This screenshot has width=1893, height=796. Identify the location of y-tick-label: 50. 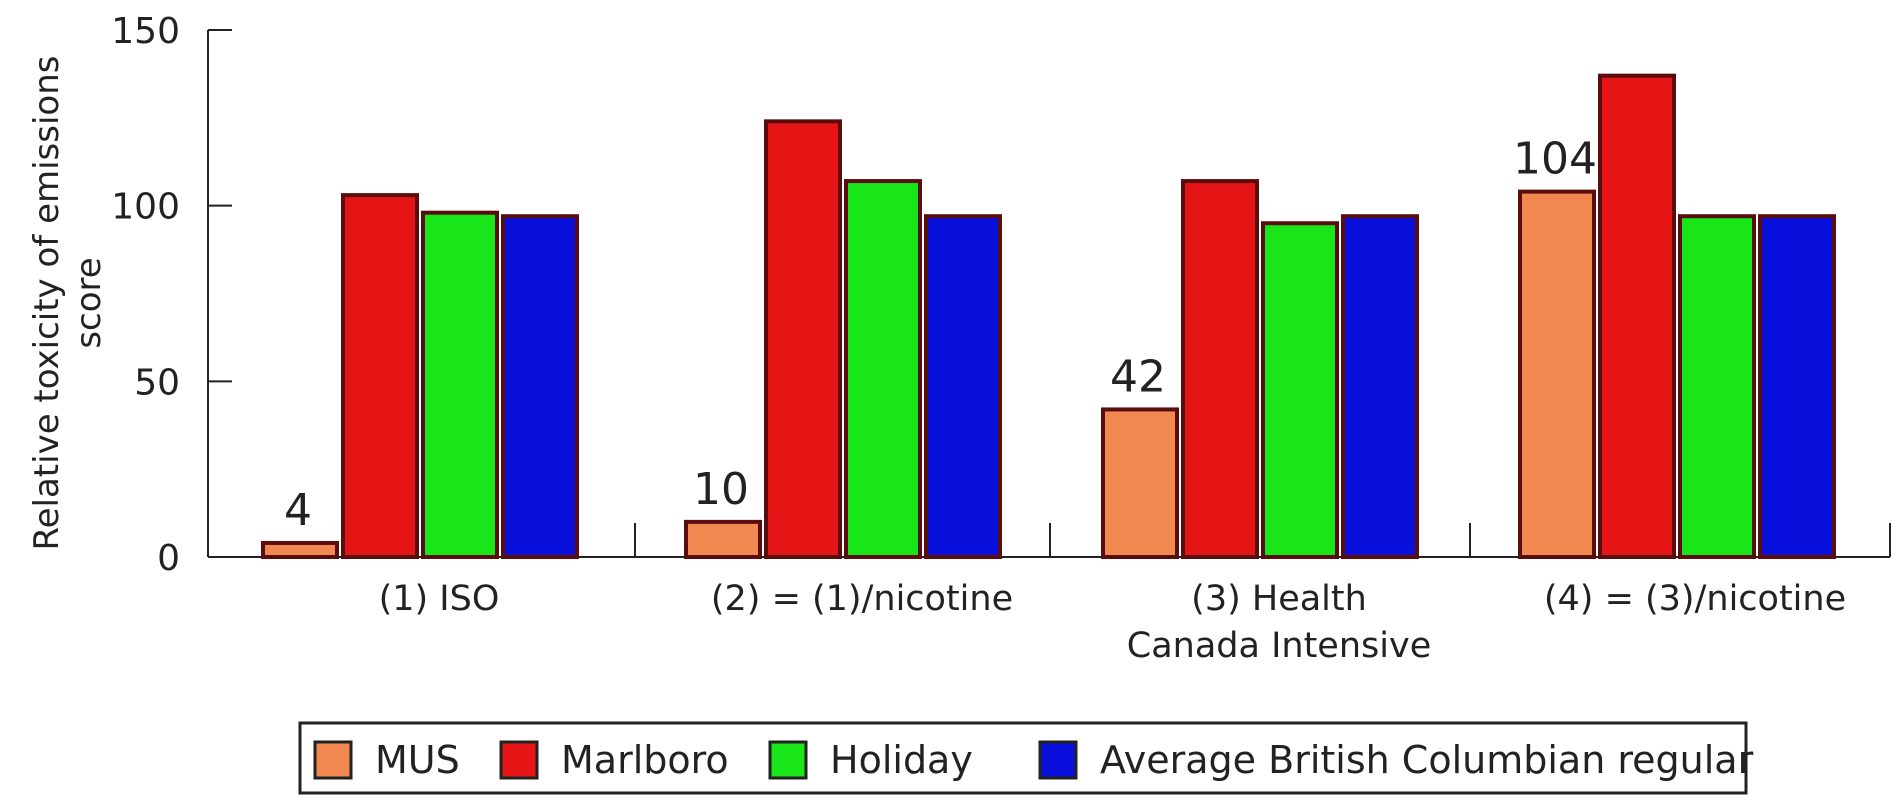
(157, 382).